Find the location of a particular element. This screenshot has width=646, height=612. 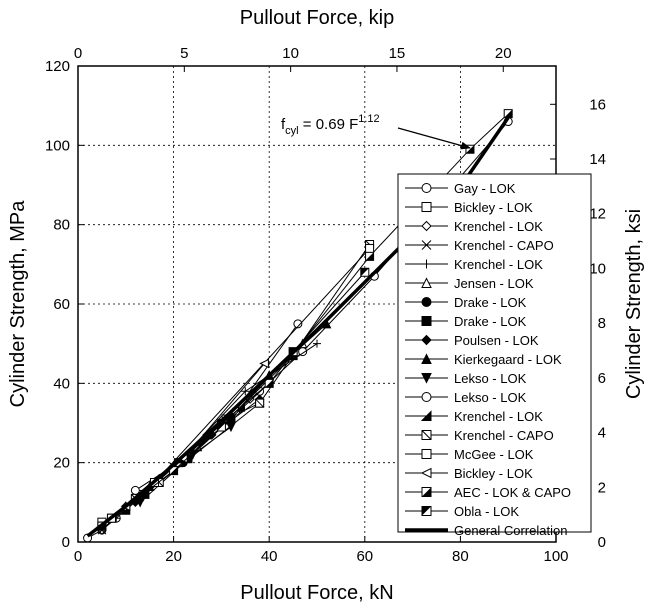

legend-label: Kierkegaard - LOK is located at coordinates (508, 359).